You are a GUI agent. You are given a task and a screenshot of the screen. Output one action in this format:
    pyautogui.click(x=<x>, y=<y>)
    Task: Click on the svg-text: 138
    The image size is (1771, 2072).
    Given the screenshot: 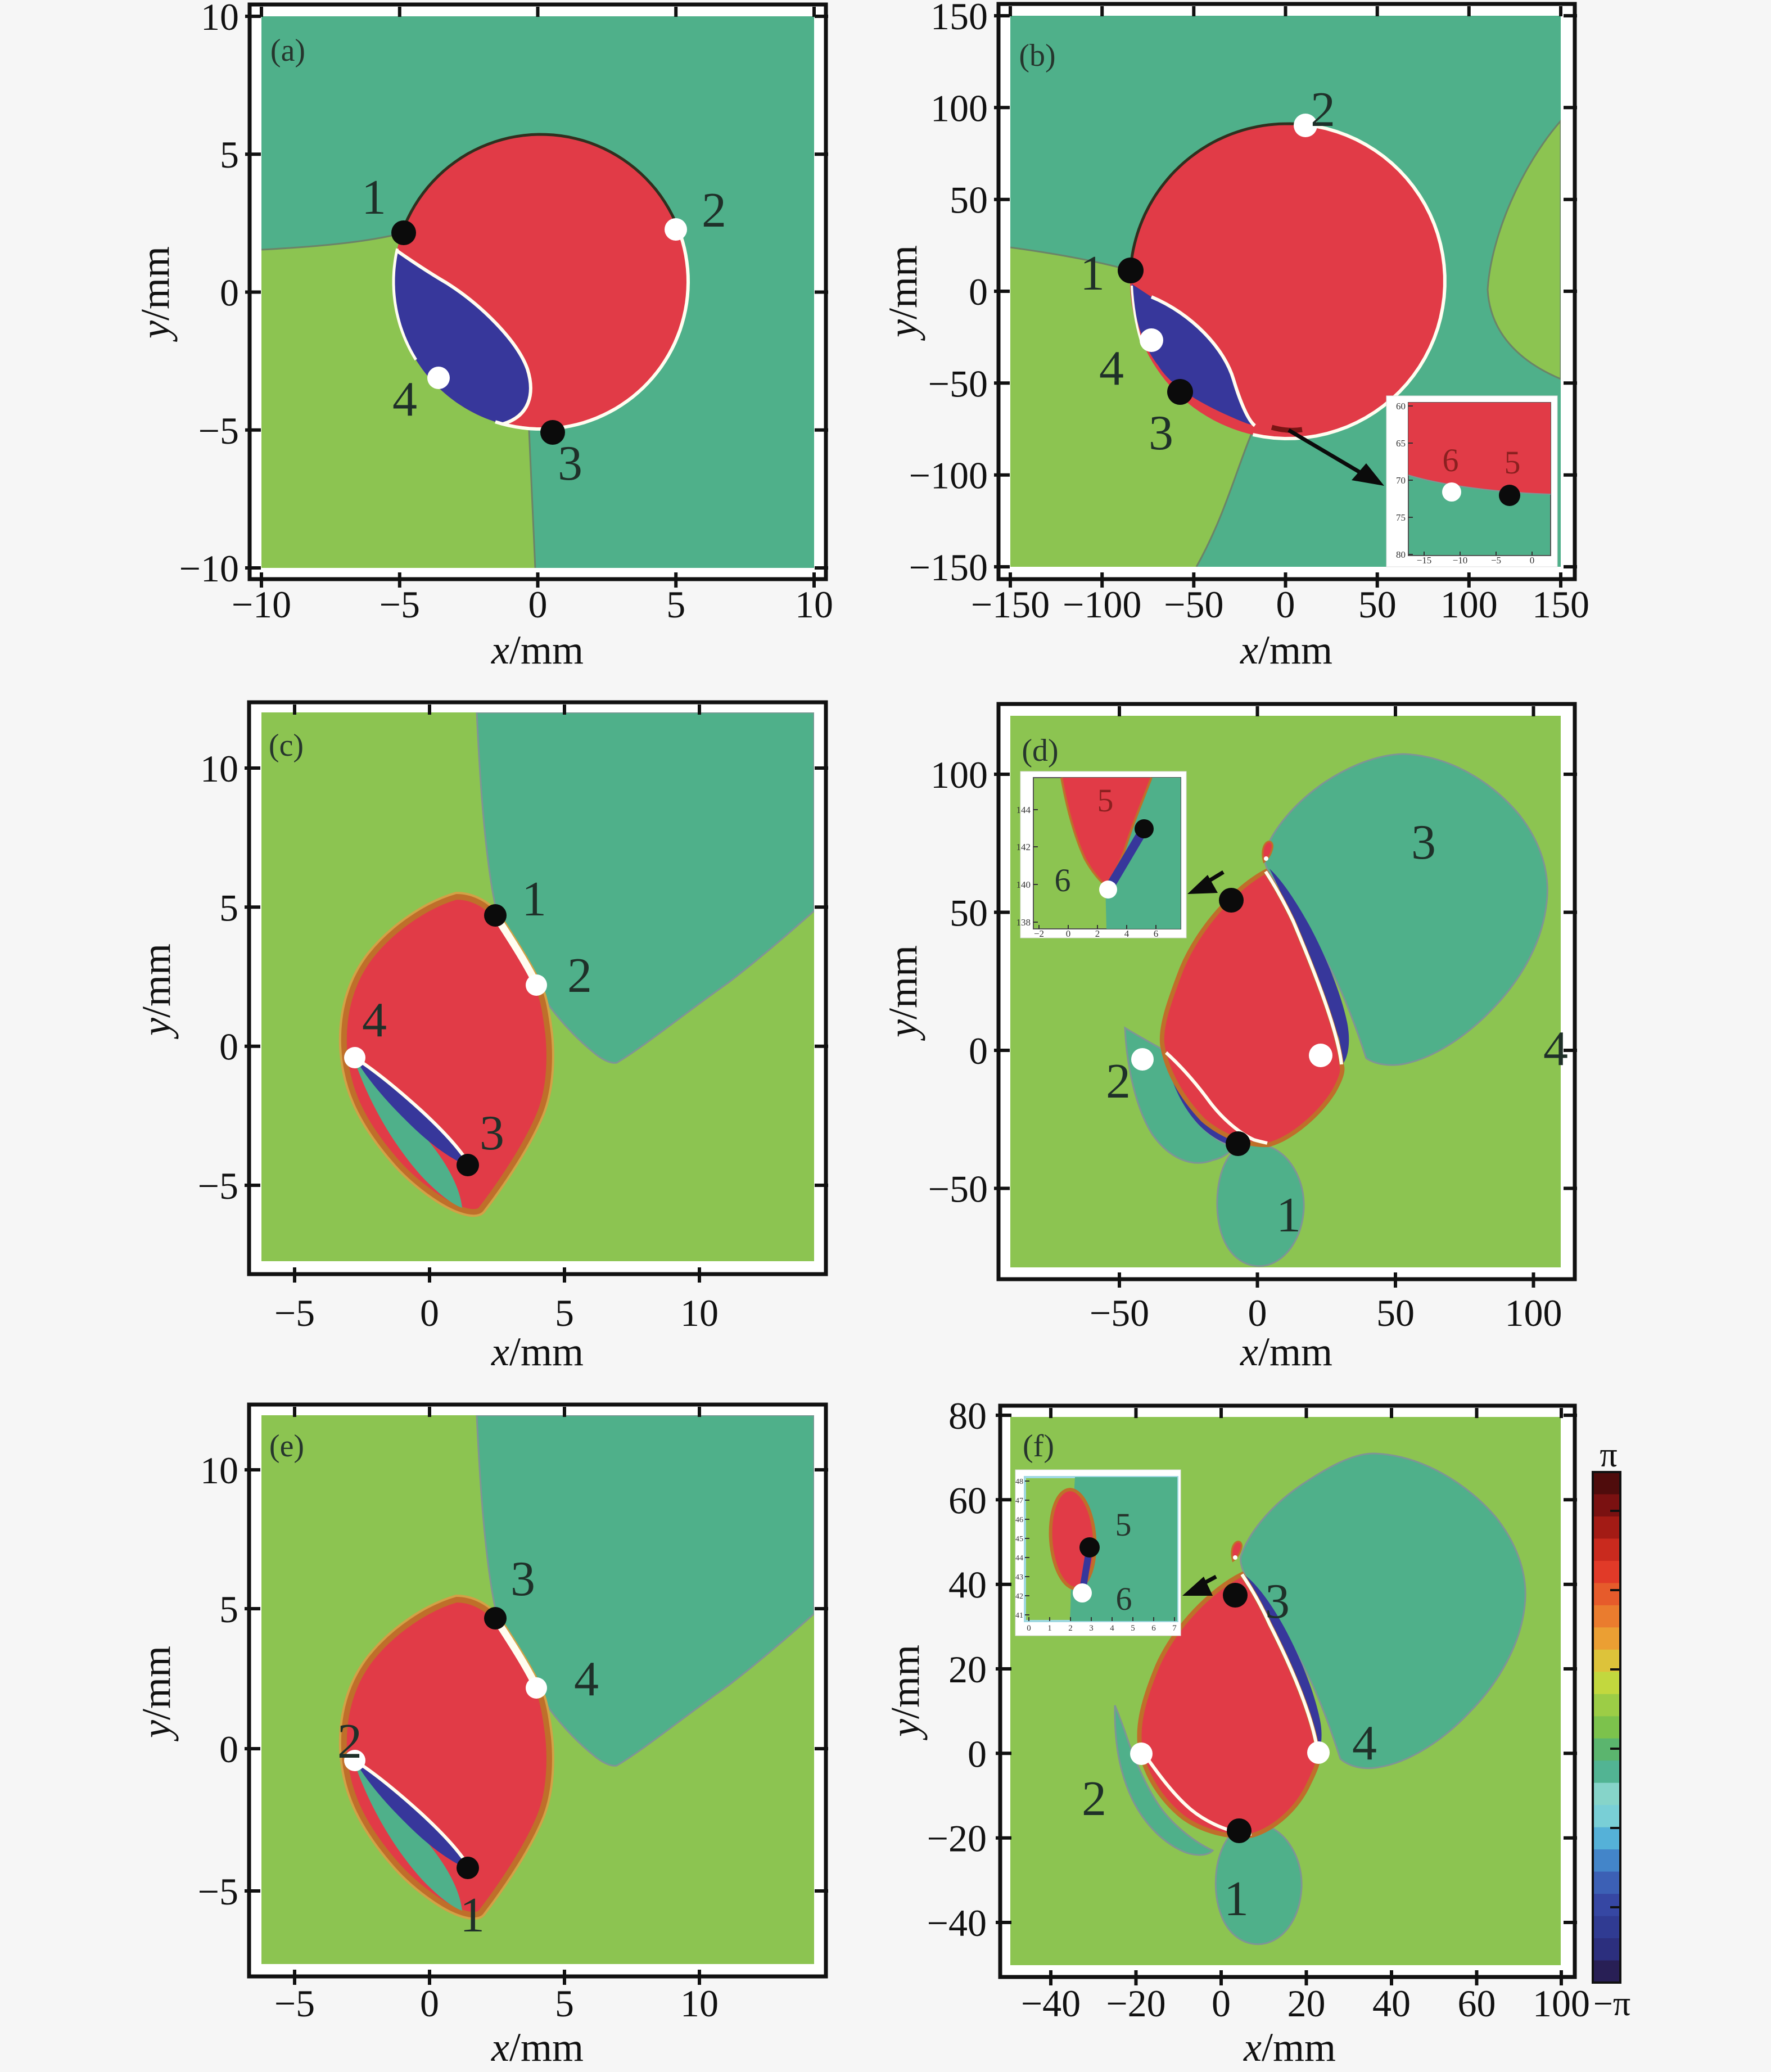 What is the action you would take?
    pyautogui.click(x=1023, y=922)
    